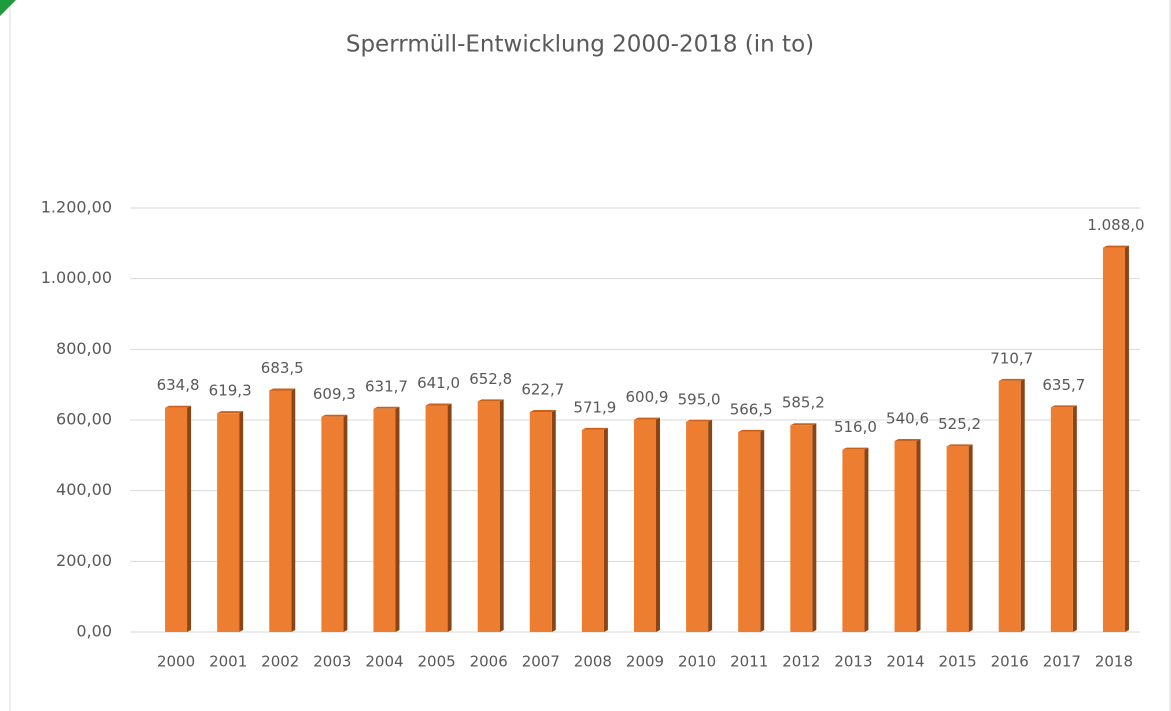  I want to click on x-tick-label: 2005, so click(436, 662).